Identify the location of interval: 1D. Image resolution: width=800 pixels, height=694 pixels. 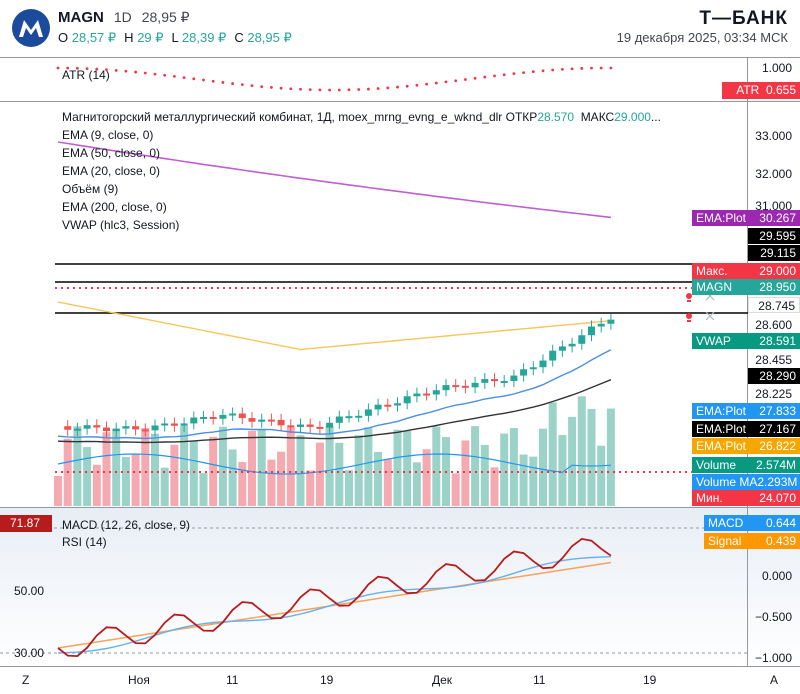
(122, 17).